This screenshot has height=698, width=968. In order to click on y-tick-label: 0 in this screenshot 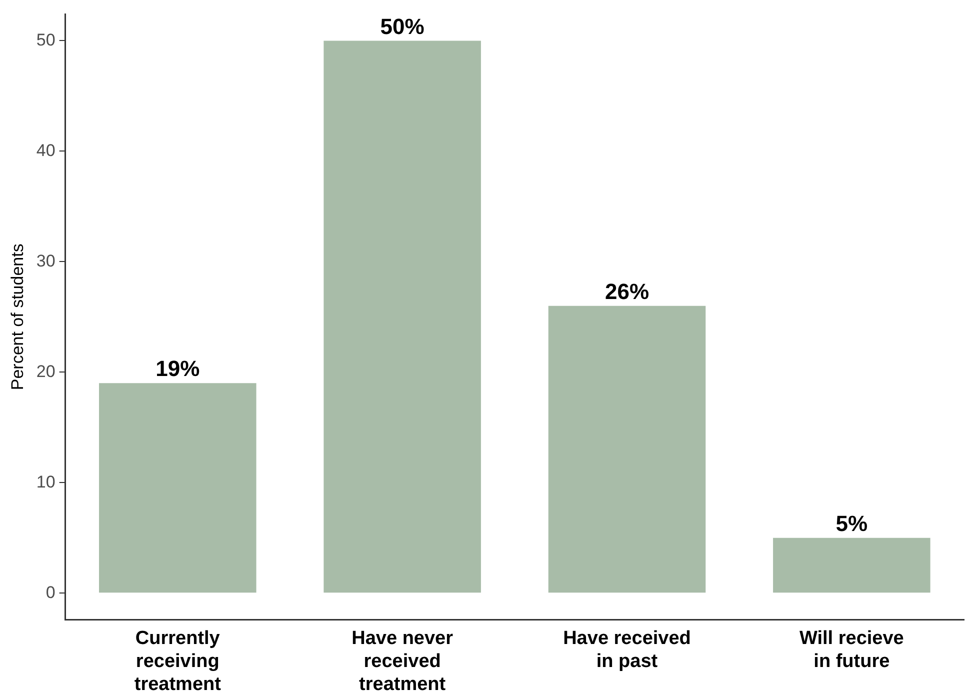, I will do `click(51, 592)`.